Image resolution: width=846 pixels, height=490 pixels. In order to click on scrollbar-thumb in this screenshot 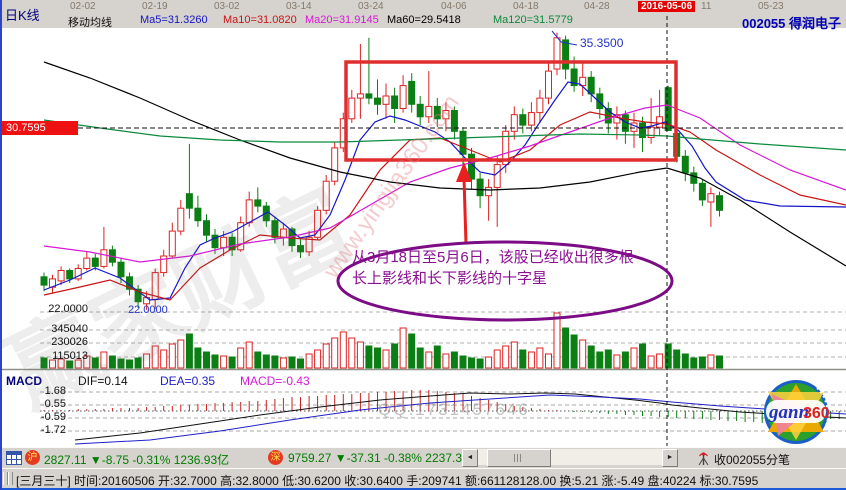, I will do `click(519, 458)`.